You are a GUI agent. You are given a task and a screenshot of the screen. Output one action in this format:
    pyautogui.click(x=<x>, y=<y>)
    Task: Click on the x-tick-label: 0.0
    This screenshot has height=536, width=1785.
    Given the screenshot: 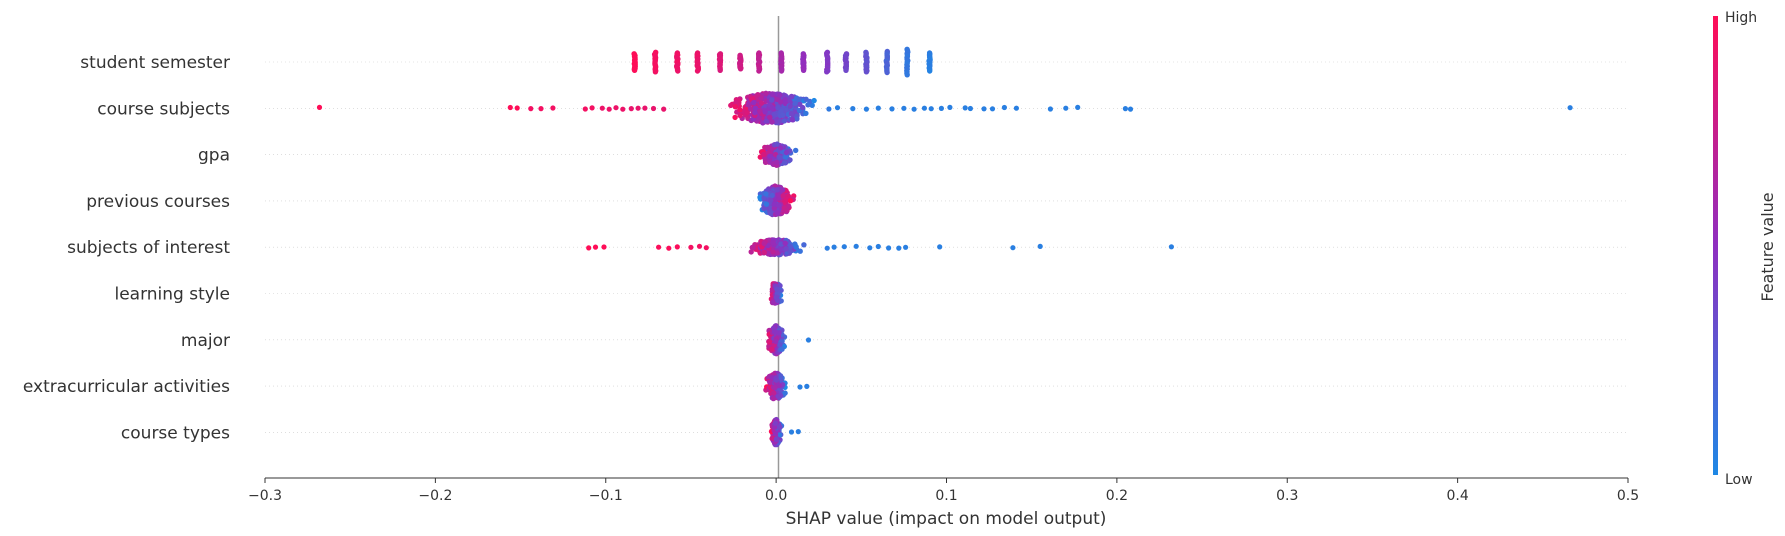 What is the action you would take?
    pyautogui.click(x=776, y=496)
    